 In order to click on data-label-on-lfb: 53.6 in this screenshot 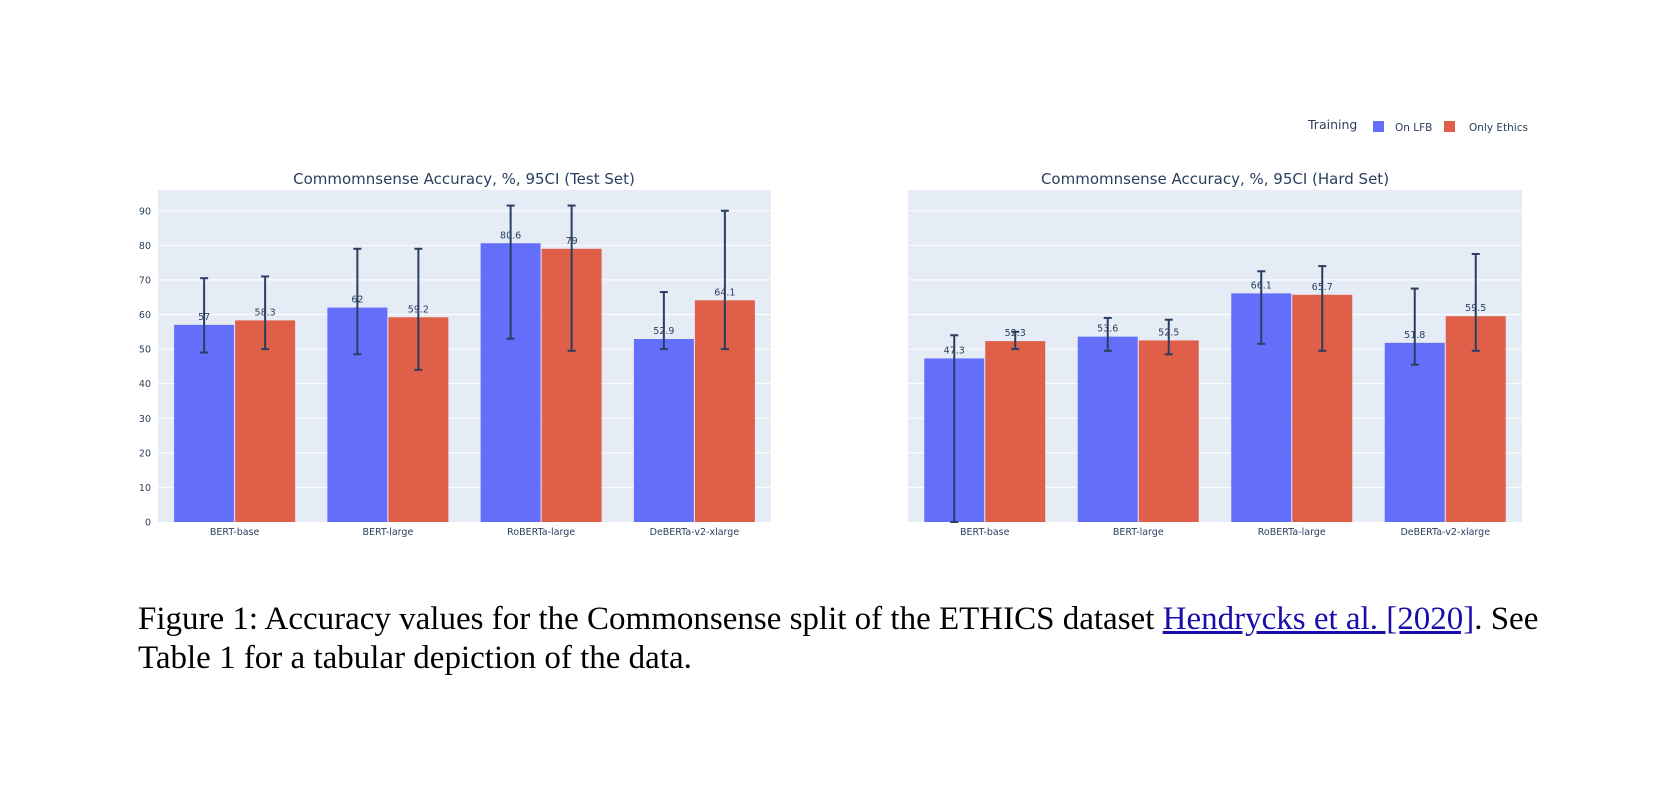, I will do `click(1107, 329)`.